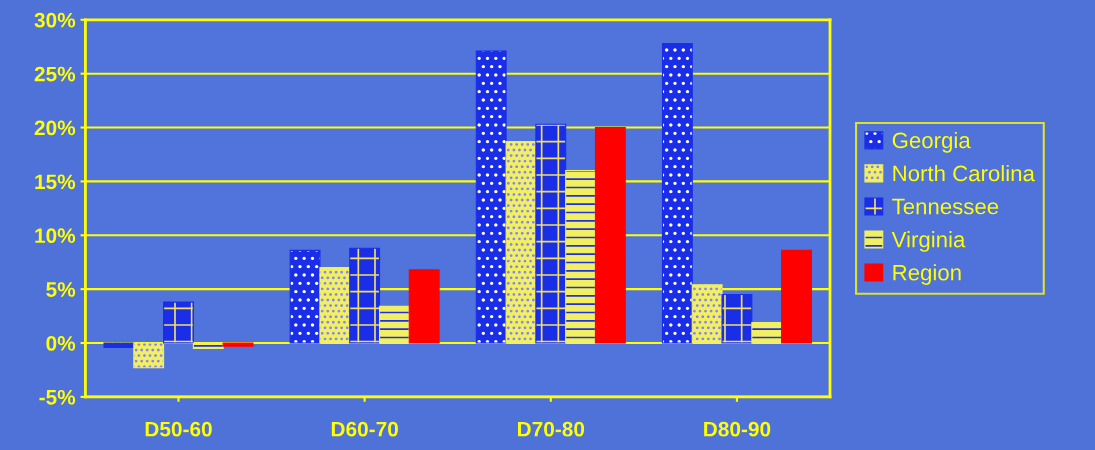 This screenshot has width=1095, height=450. Describe the element at coordinates (61, 343) in the screenshot. I see `y-tick-label: 0%` at that location.